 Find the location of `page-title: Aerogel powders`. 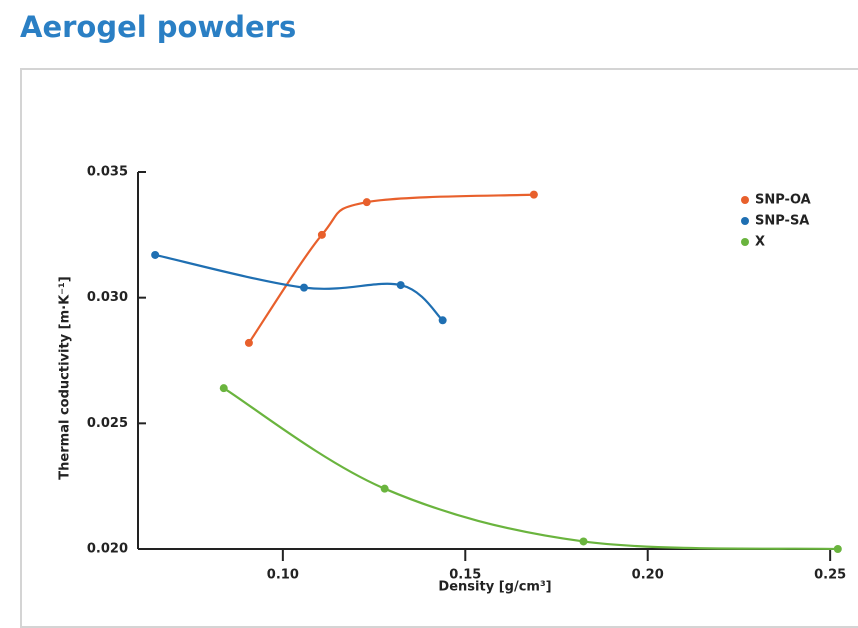

page-title: Aerogel powders is located at coordinates (158, 27).